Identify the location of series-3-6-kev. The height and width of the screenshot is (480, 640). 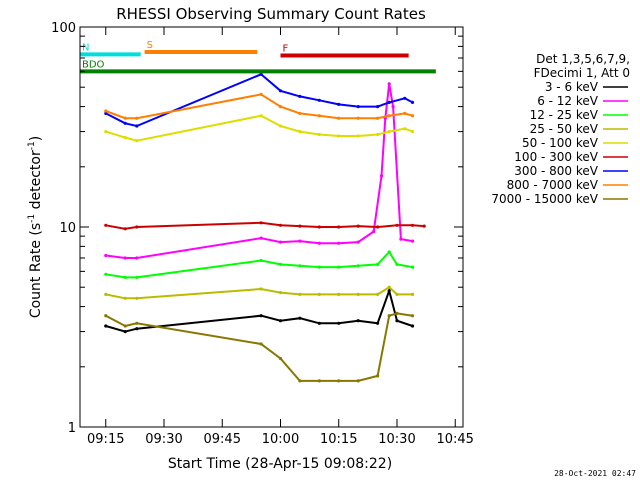
(259, 310).